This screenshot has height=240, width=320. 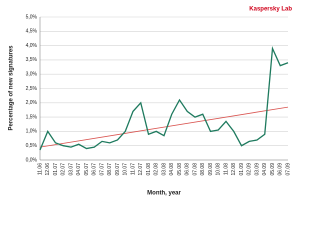 I want to click on x-tick-label: 11.08, so click(x=226, y=169).